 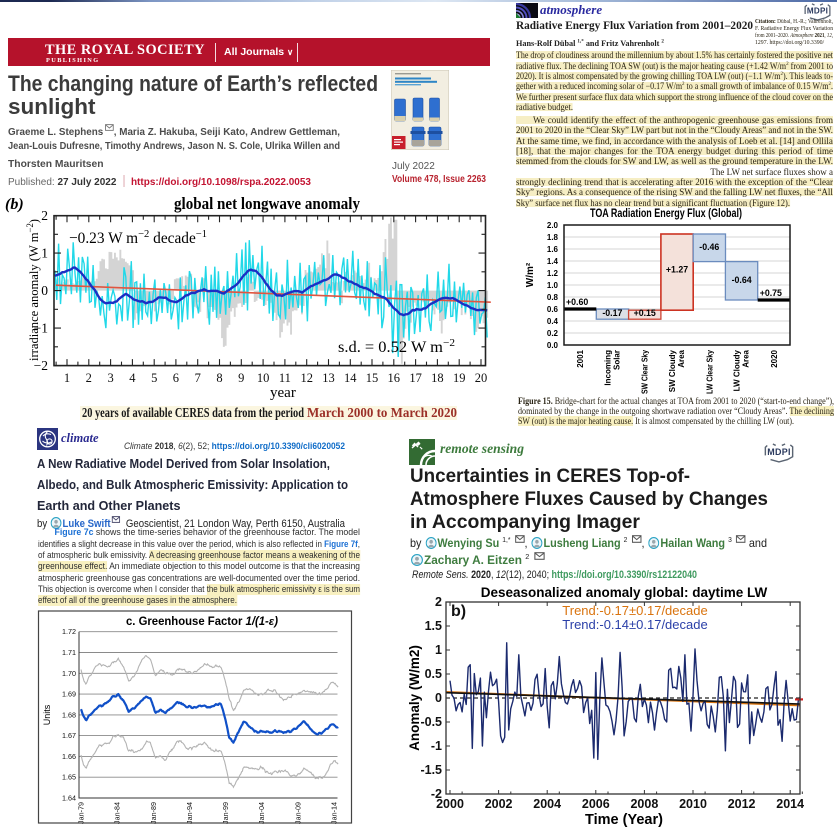 What do you see at coordinates (433, 674) in the screenshot?
I see `svg-text: 0.5` at bounding box center [433, 674].